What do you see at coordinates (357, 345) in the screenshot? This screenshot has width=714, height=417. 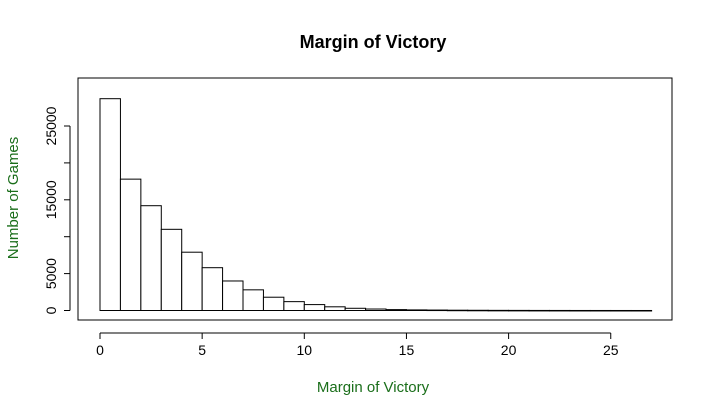 I see `x-axis: 0 5 10 15 20 25` at bounding box center [357, 345].